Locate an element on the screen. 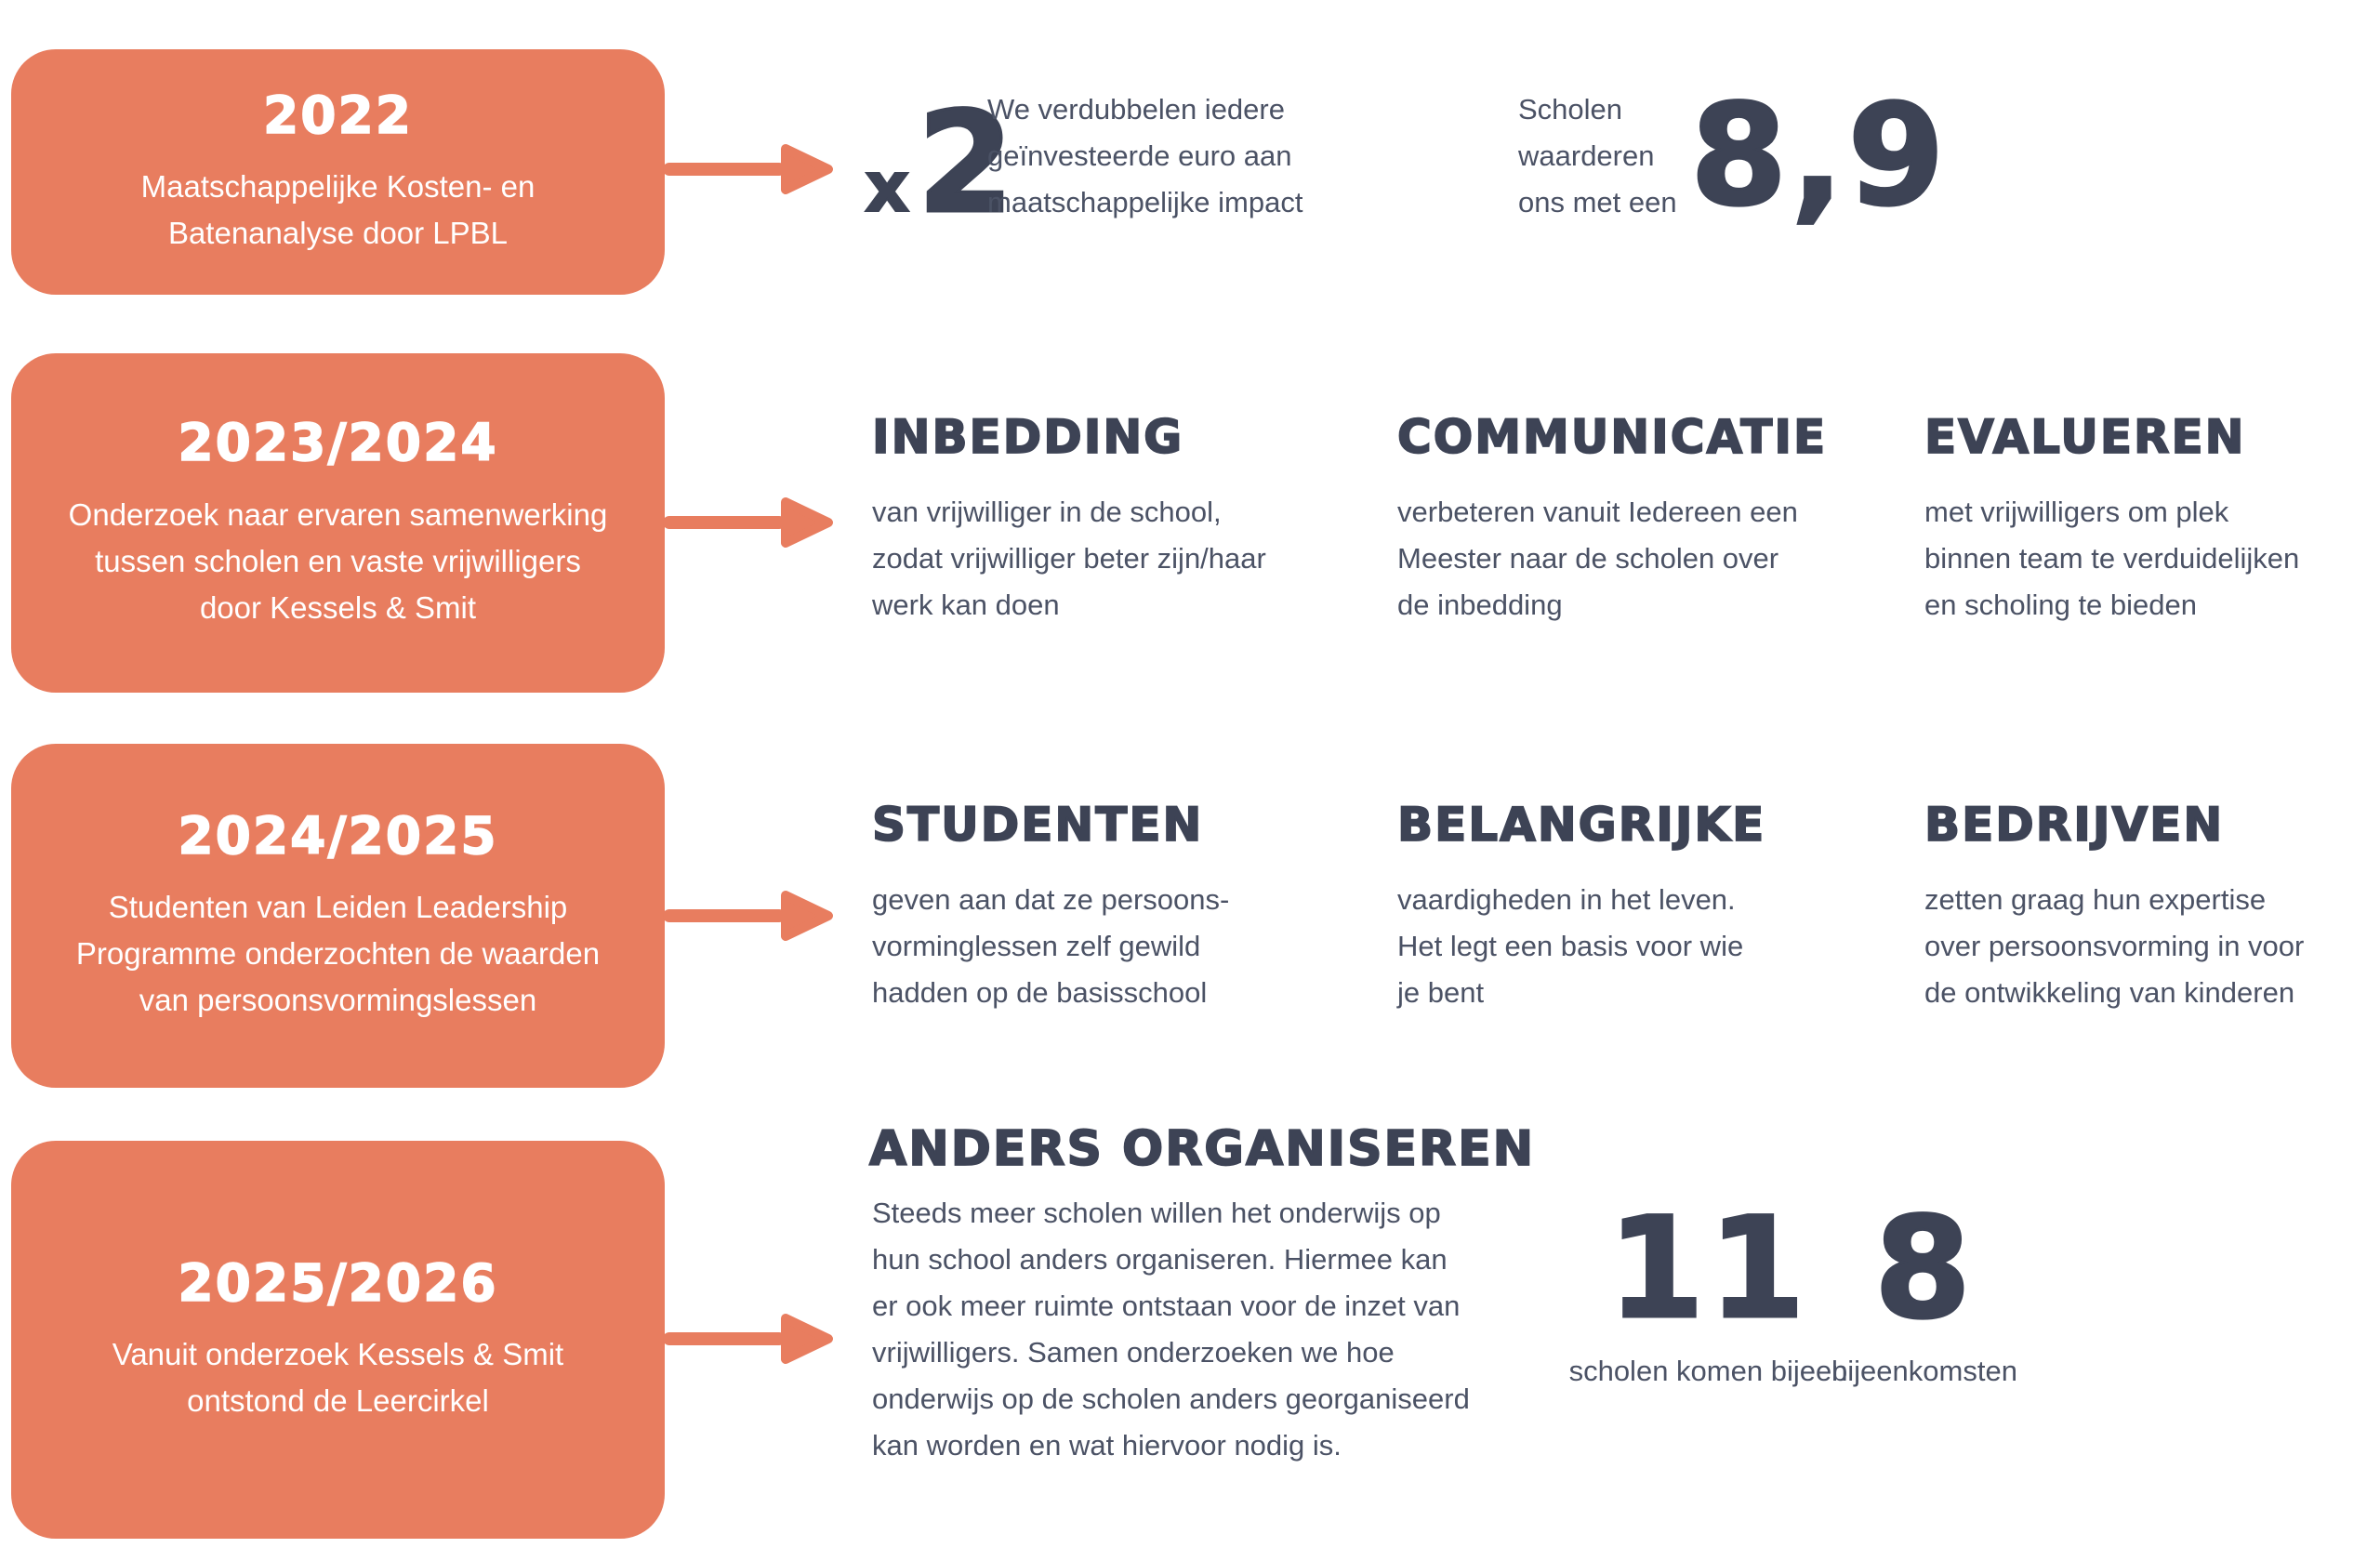 The width and height of the screenshot is (2380, 1561). rating-label: Scholen waarderen ons met een is located at coordinates (1597, 155).